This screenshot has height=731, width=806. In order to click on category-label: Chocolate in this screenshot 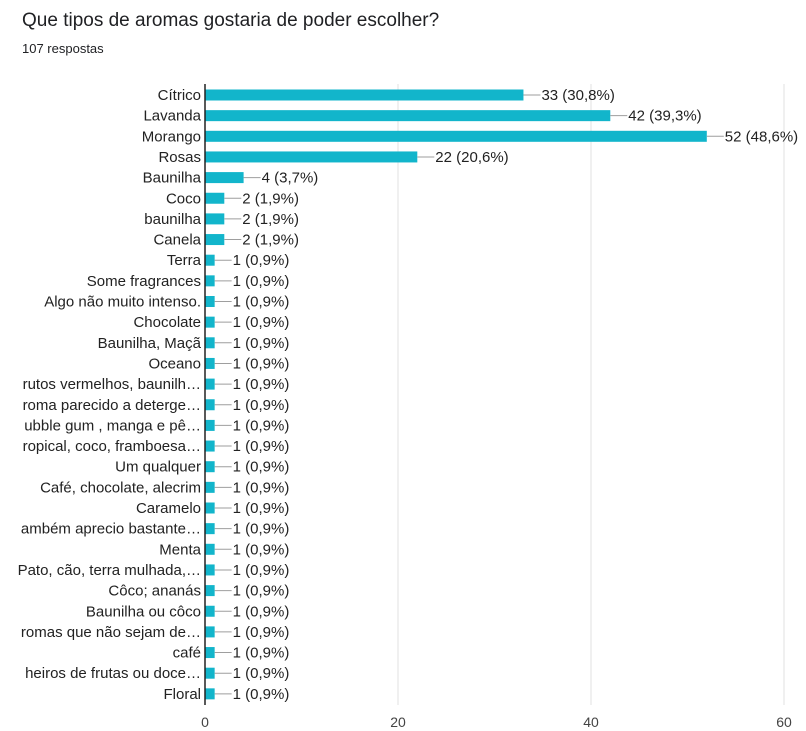, I will do `click(167, 322)`.